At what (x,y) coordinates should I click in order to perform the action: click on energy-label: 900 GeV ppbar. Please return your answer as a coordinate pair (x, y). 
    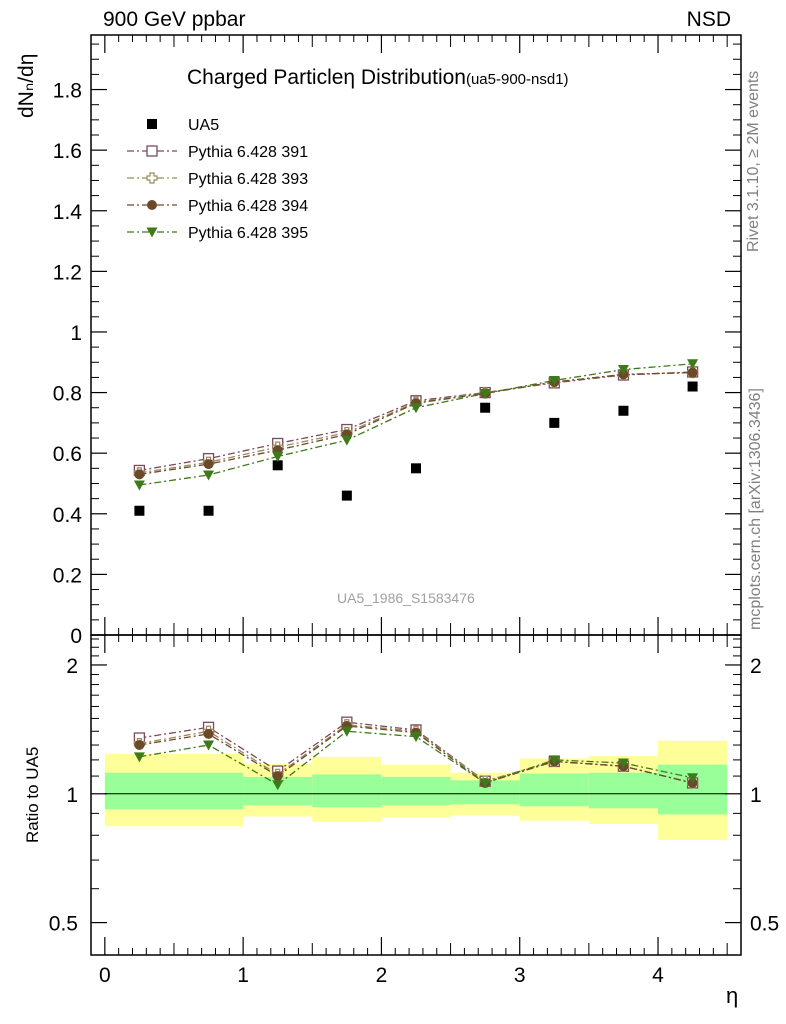
    Looking at the image, I should click on (174, 19).